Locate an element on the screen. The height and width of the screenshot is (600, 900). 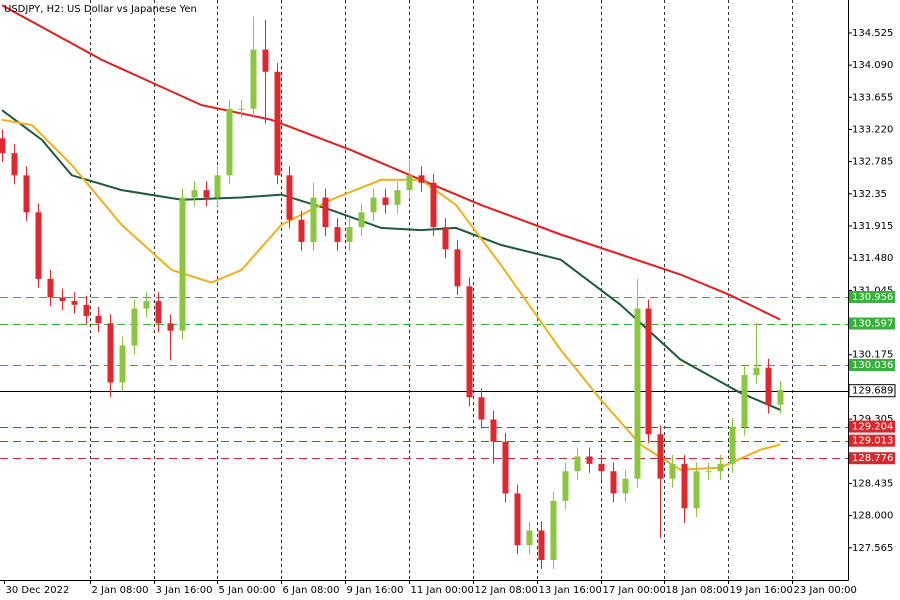
x-tick-label: 23 Jan 00:00 is located at coordinates (825, 590).